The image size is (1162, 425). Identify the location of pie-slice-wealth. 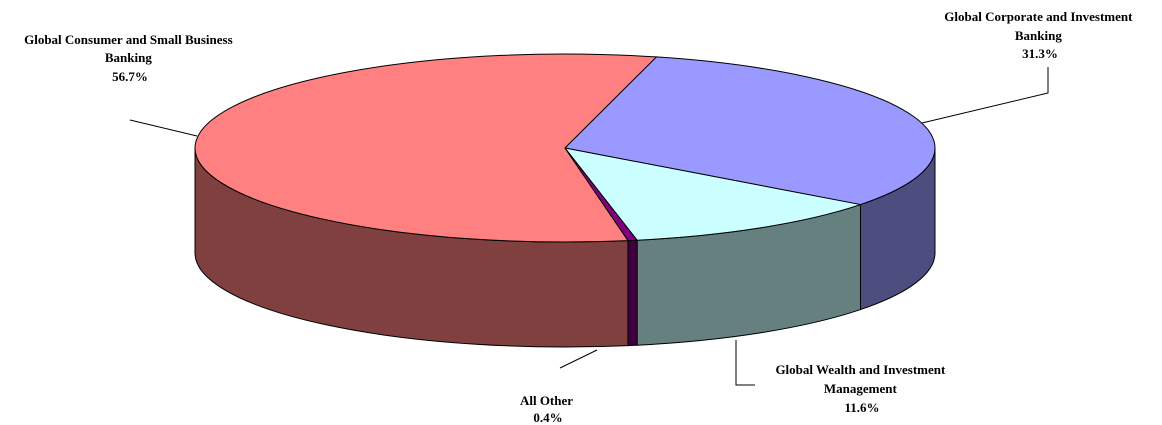
(712, 194).